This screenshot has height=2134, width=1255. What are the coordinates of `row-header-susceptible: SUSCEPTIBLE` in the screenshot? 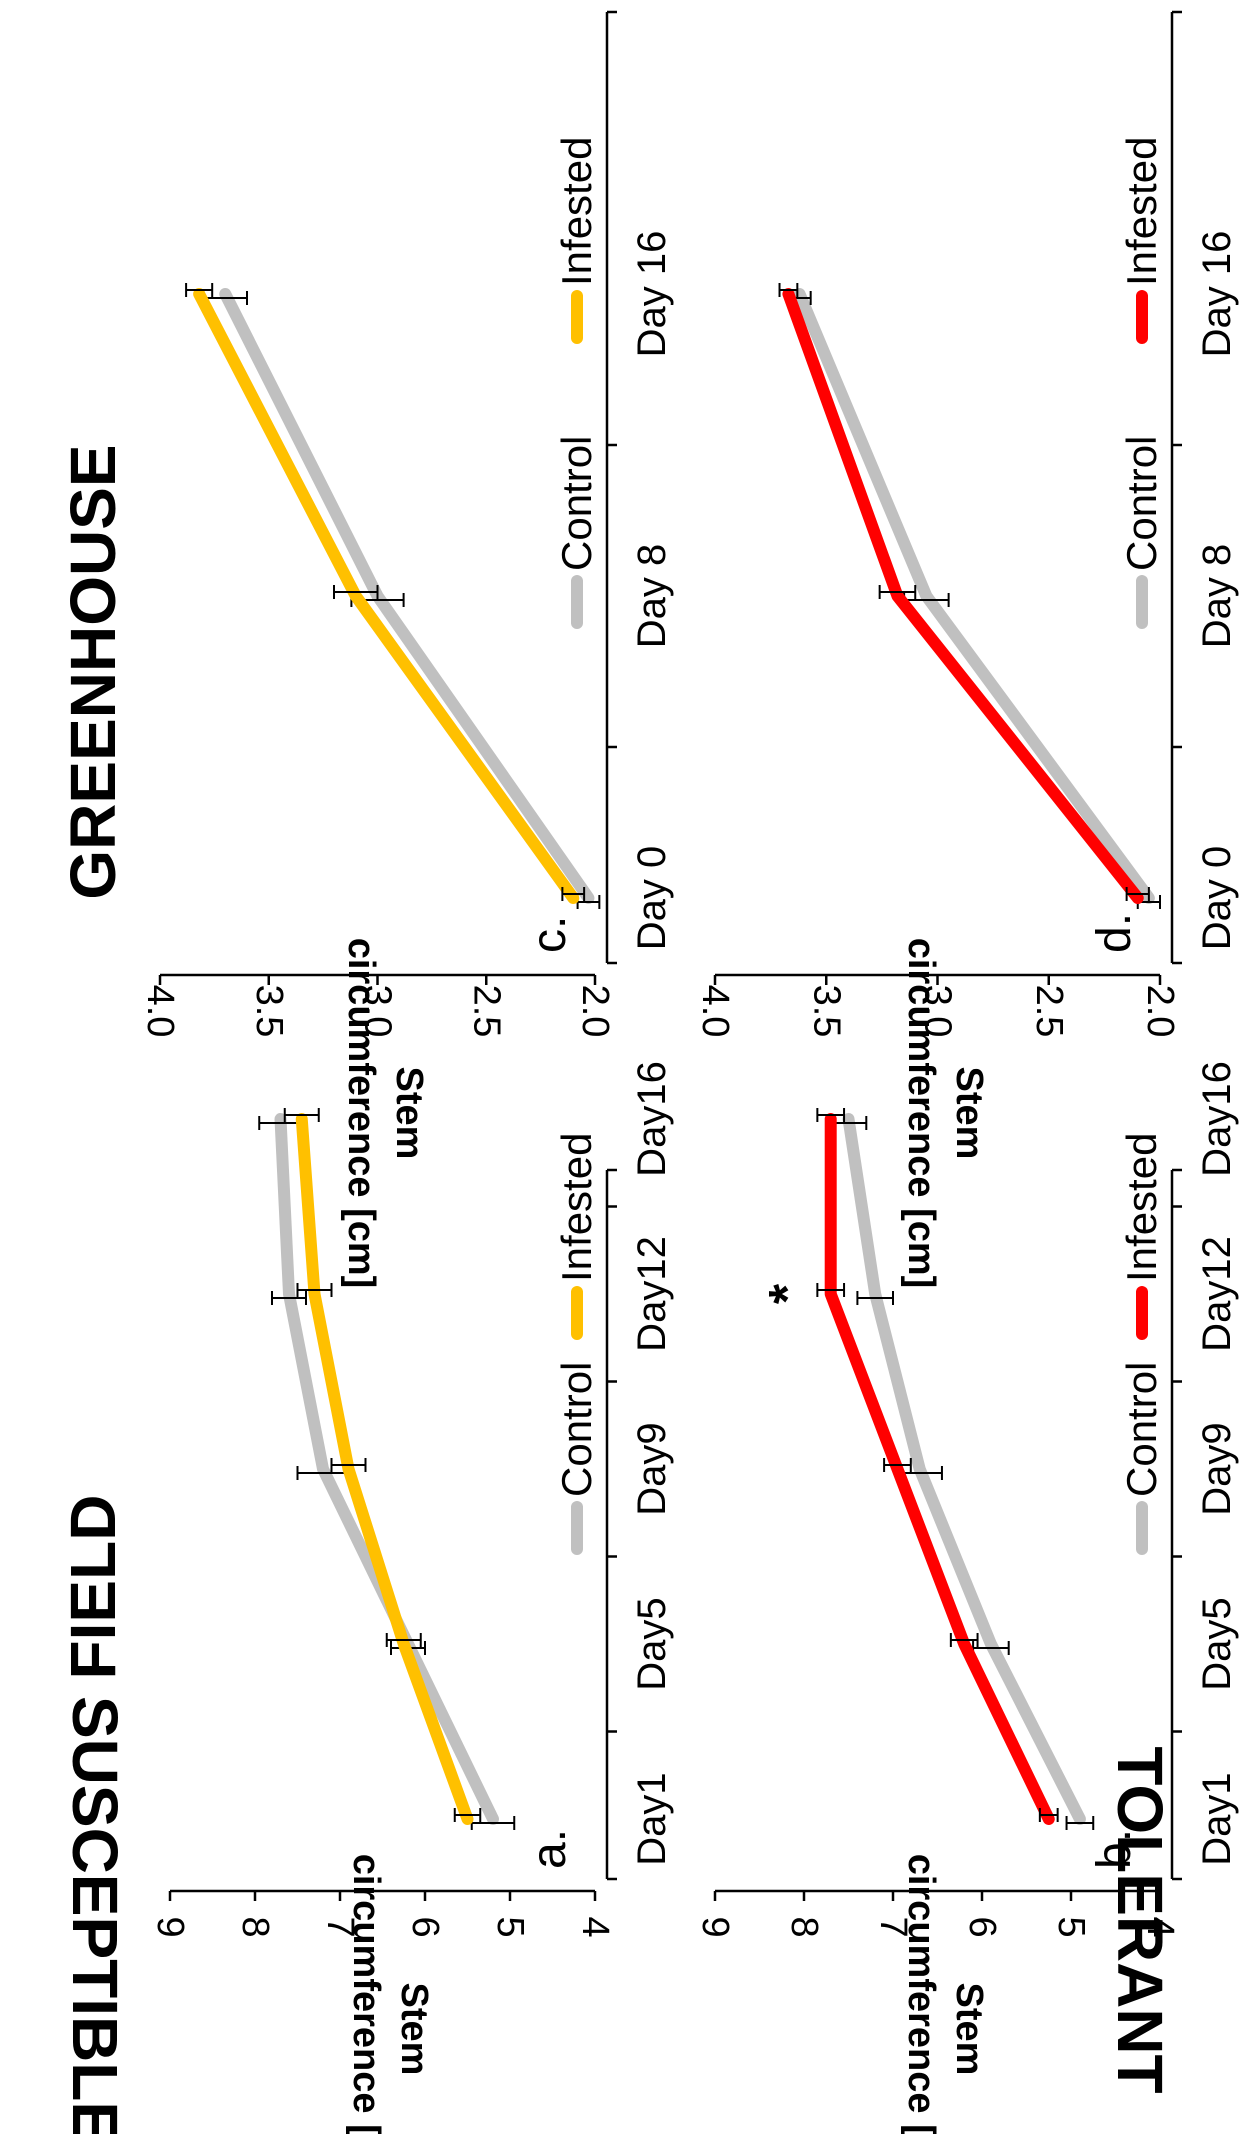 It's located at (95, 1915).